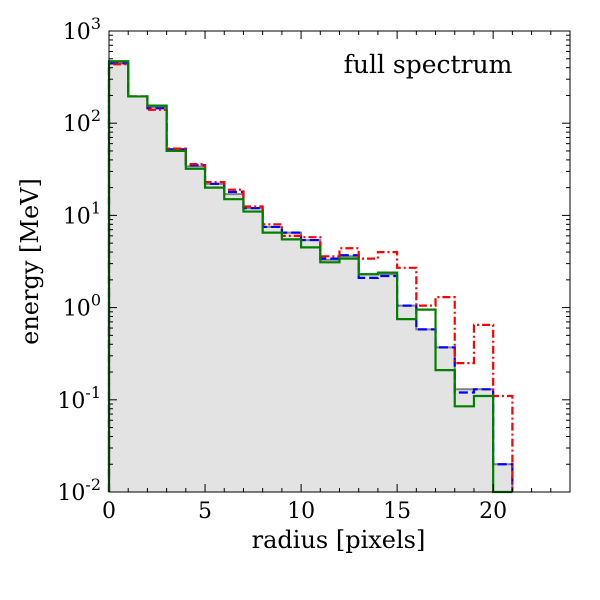 The height and width of the screenshot is (600, 600). I want to click on x-tick-label: 5, so click(205, 511).